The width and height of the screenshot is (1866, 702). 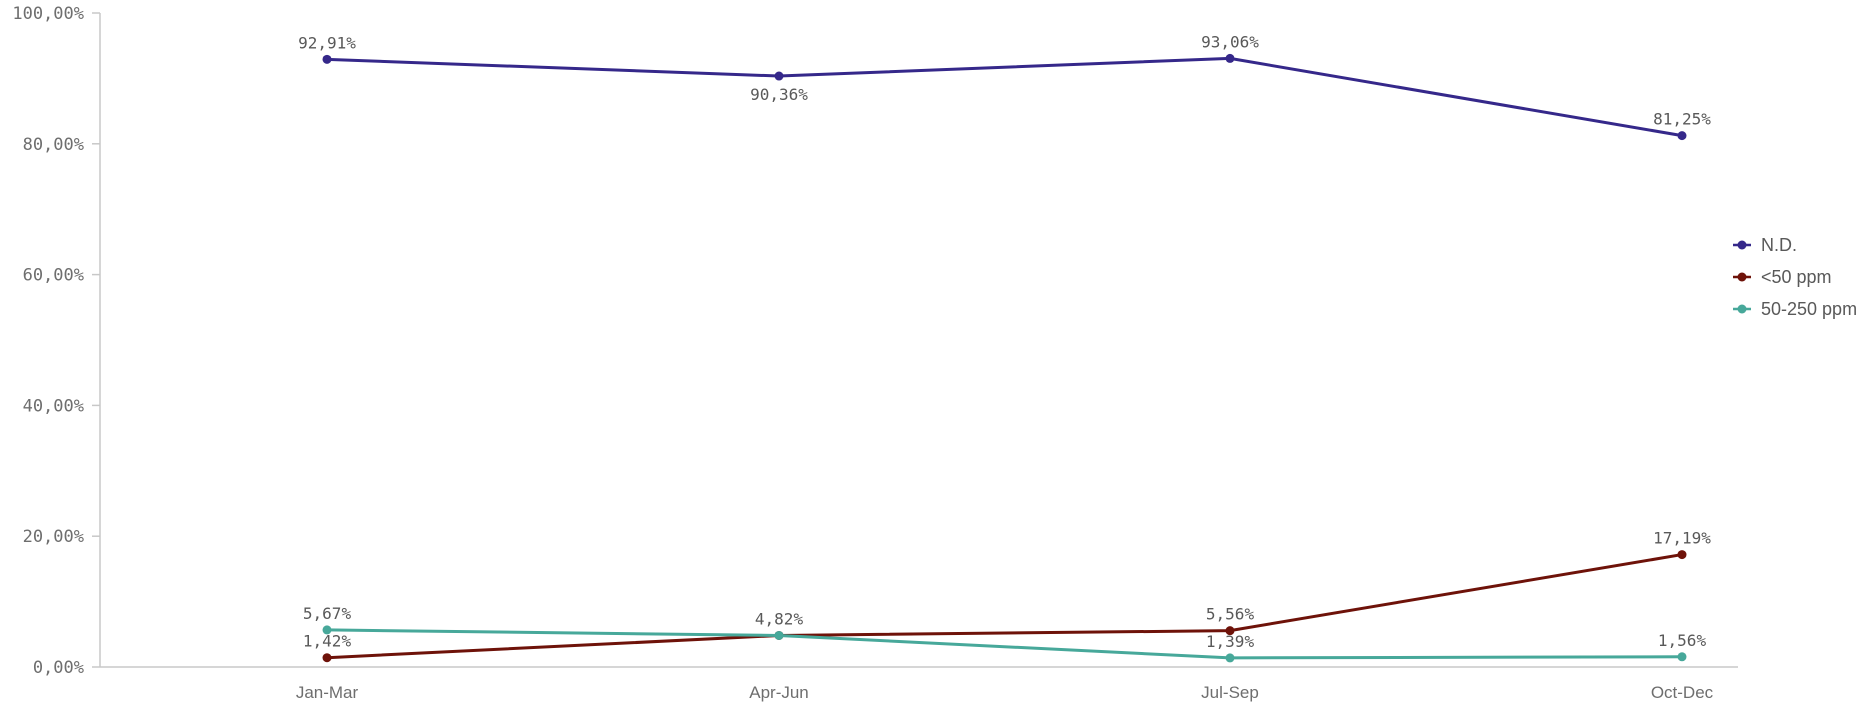 I want to click on y-tick-label: 100,00%, so click(x=48, y=14).